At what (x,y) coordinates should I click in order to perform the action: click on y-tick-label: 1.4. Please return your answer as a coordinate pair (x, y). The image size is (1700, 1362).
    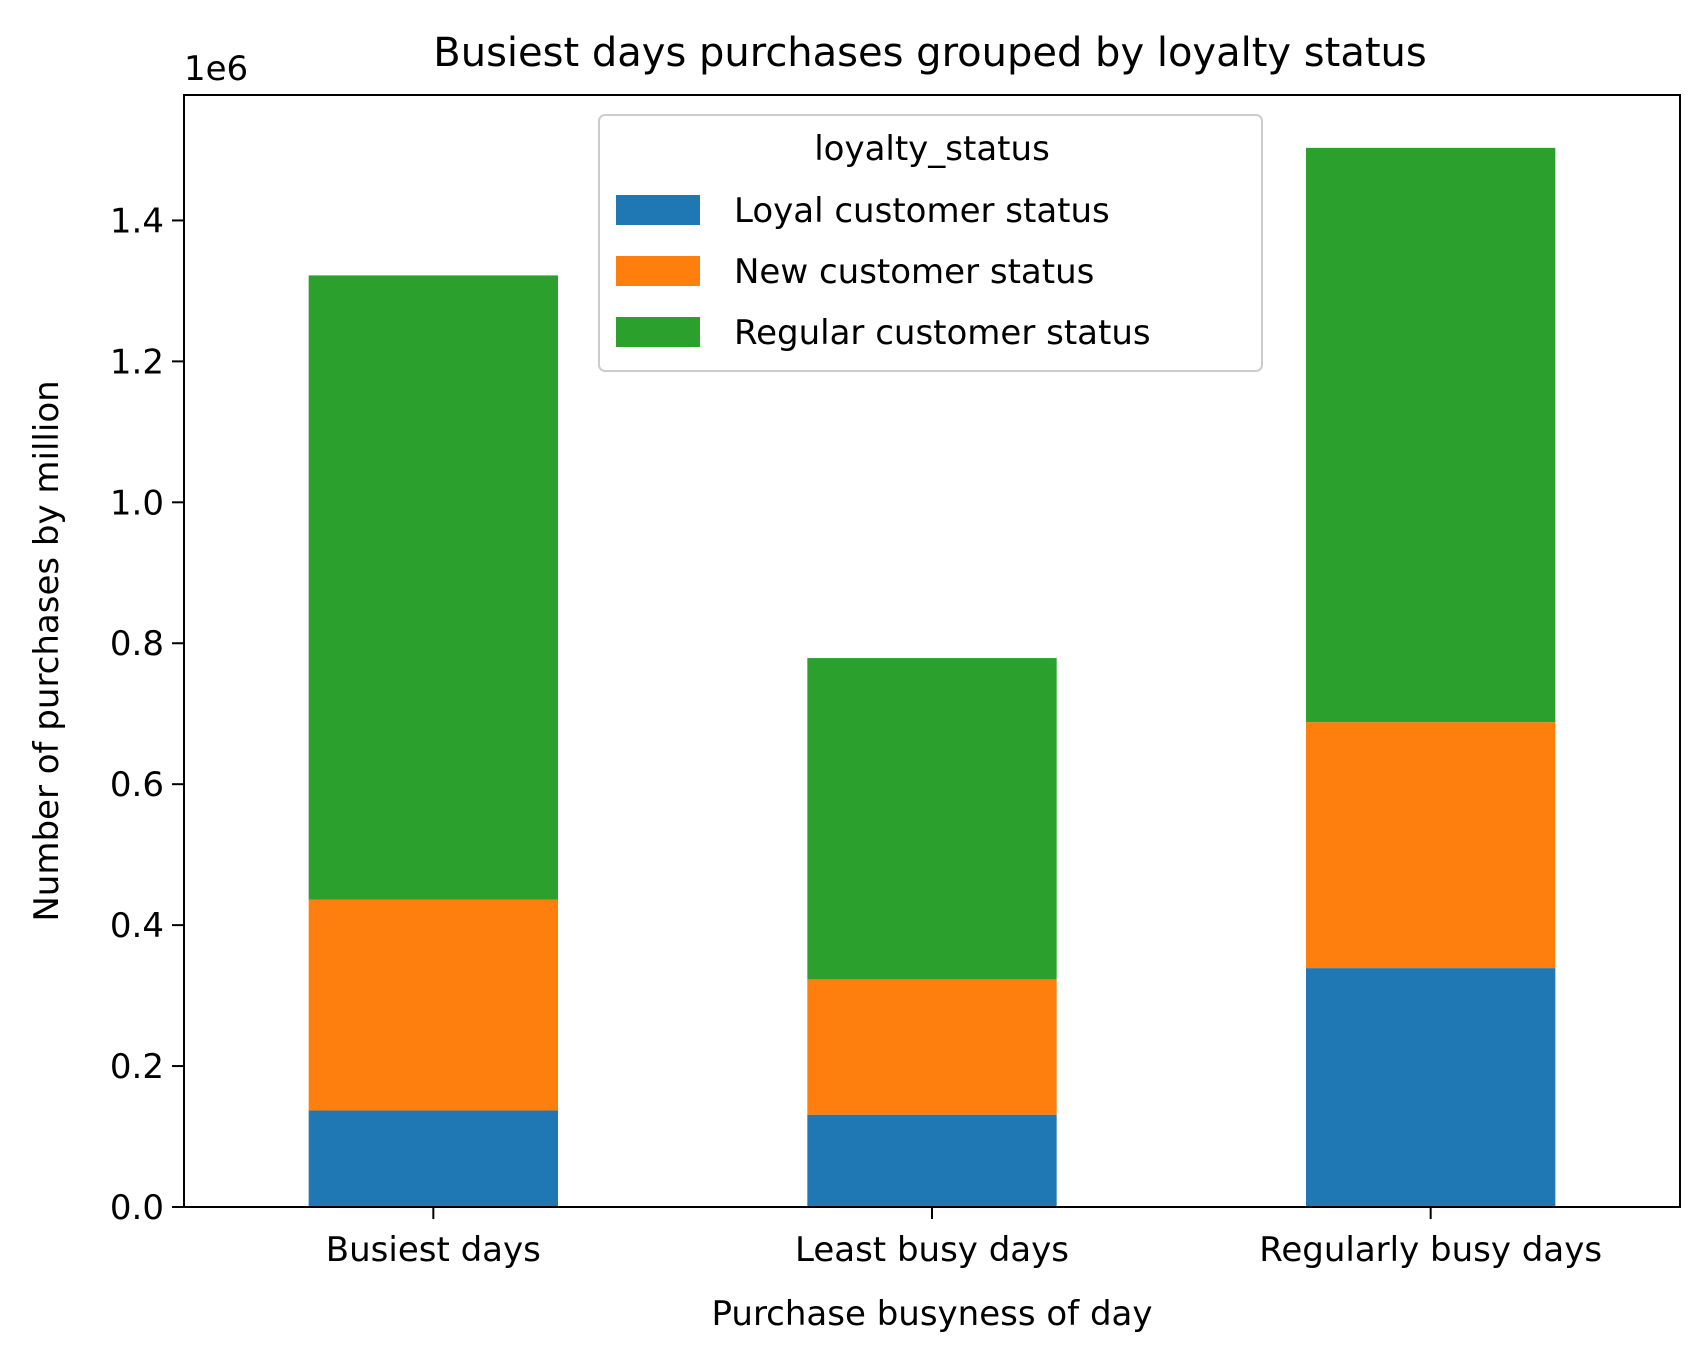
    Looking at the image, I should click on (137, 221).